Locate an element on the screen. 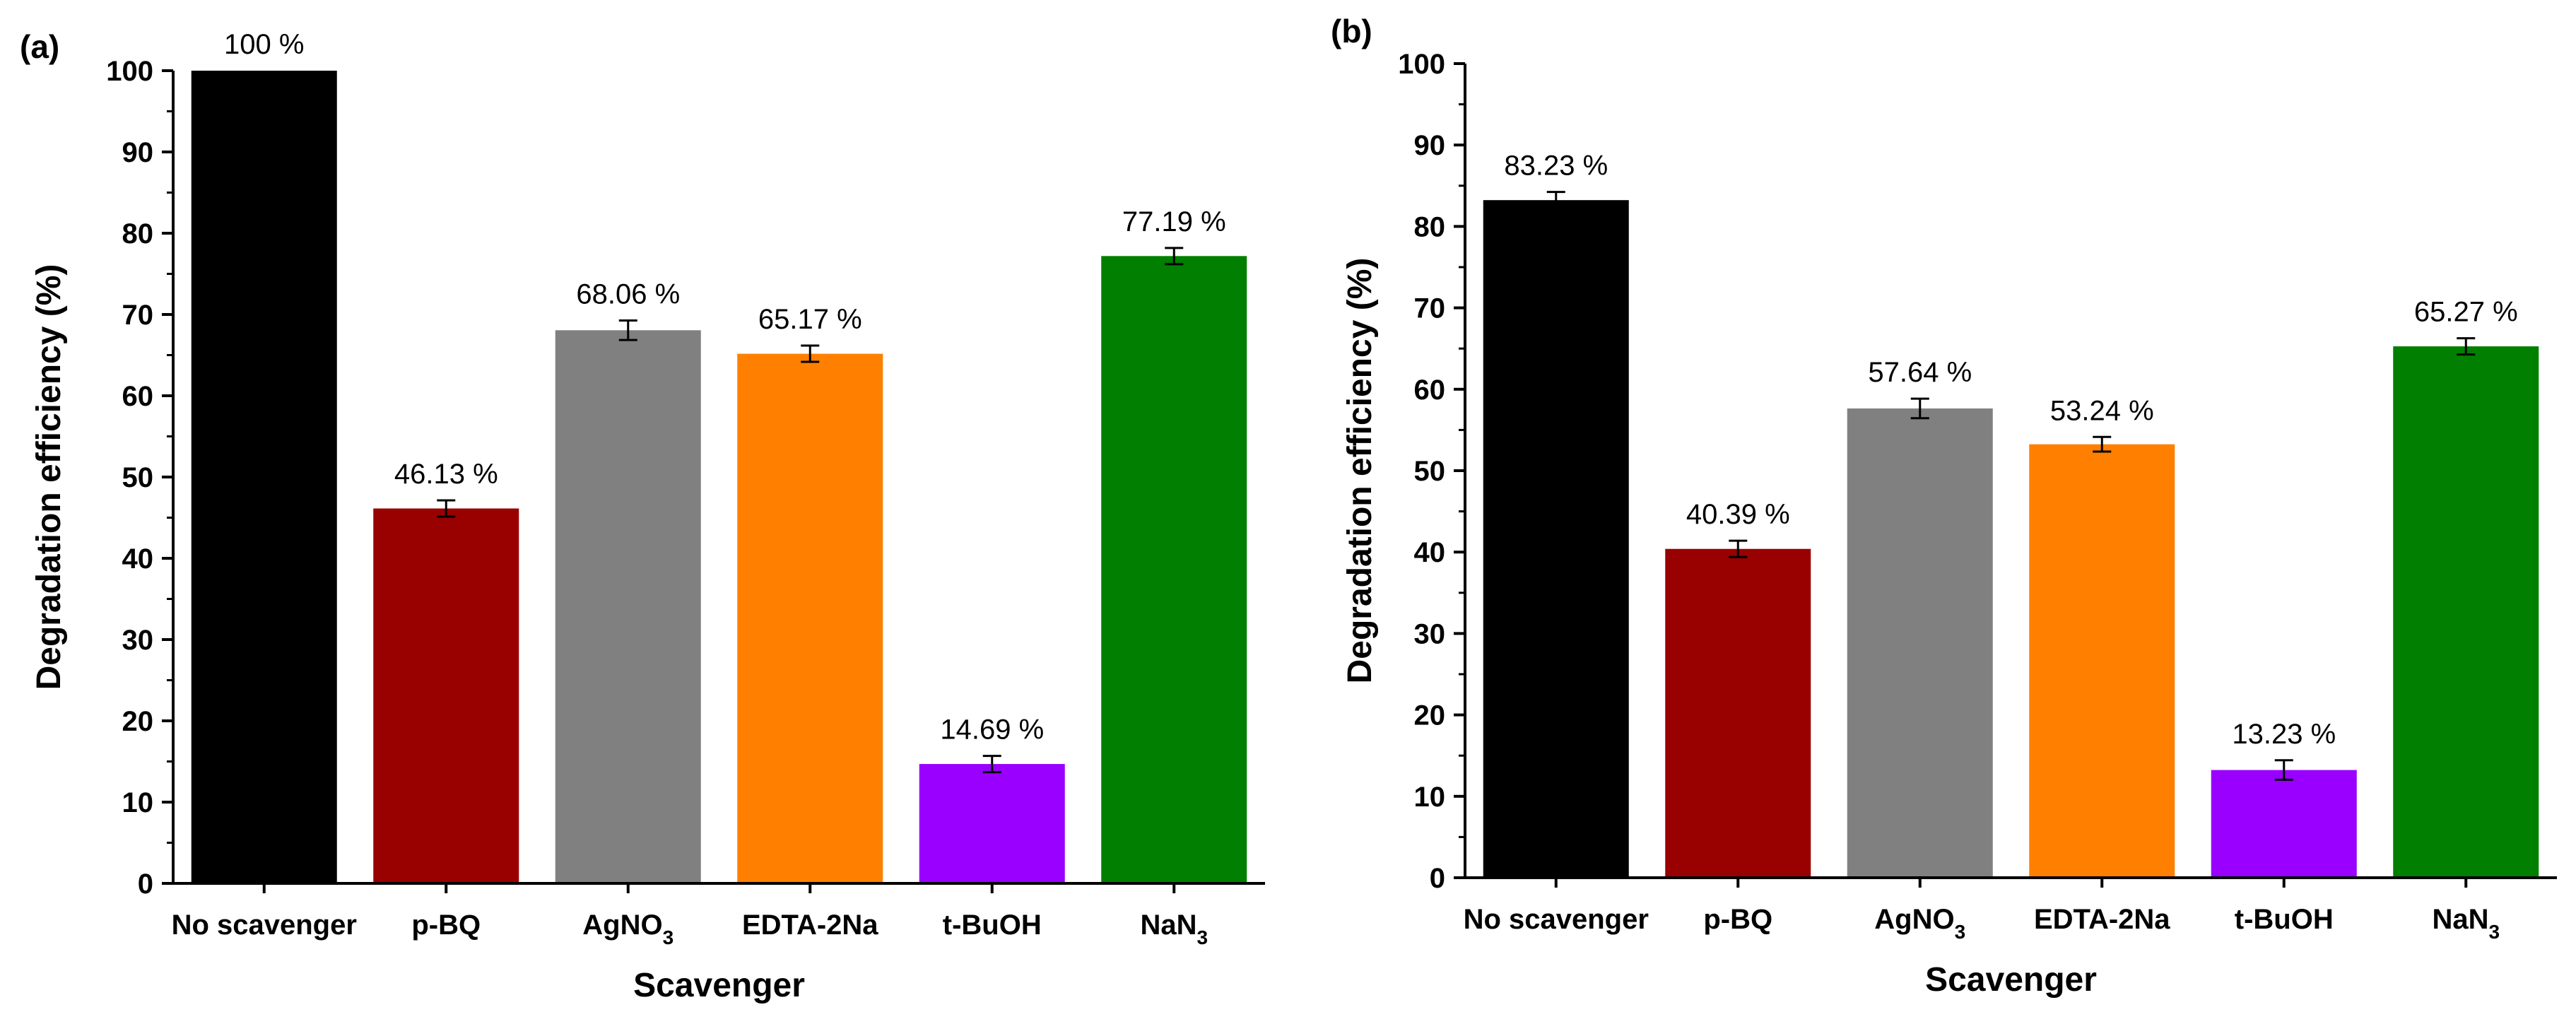  data-label: 83.23 % is located at coordinates (1556, 166).